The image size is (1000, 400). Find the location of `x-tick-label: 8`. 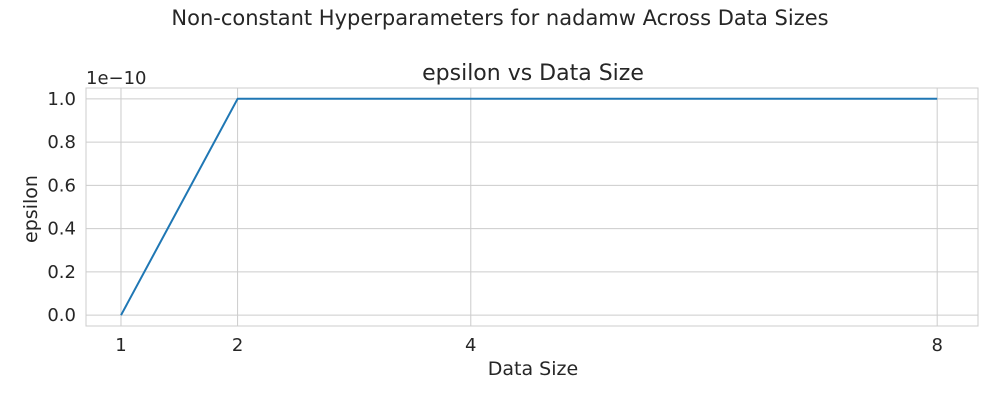

x-tick-label: 8 is located at coordinates (936, 345).